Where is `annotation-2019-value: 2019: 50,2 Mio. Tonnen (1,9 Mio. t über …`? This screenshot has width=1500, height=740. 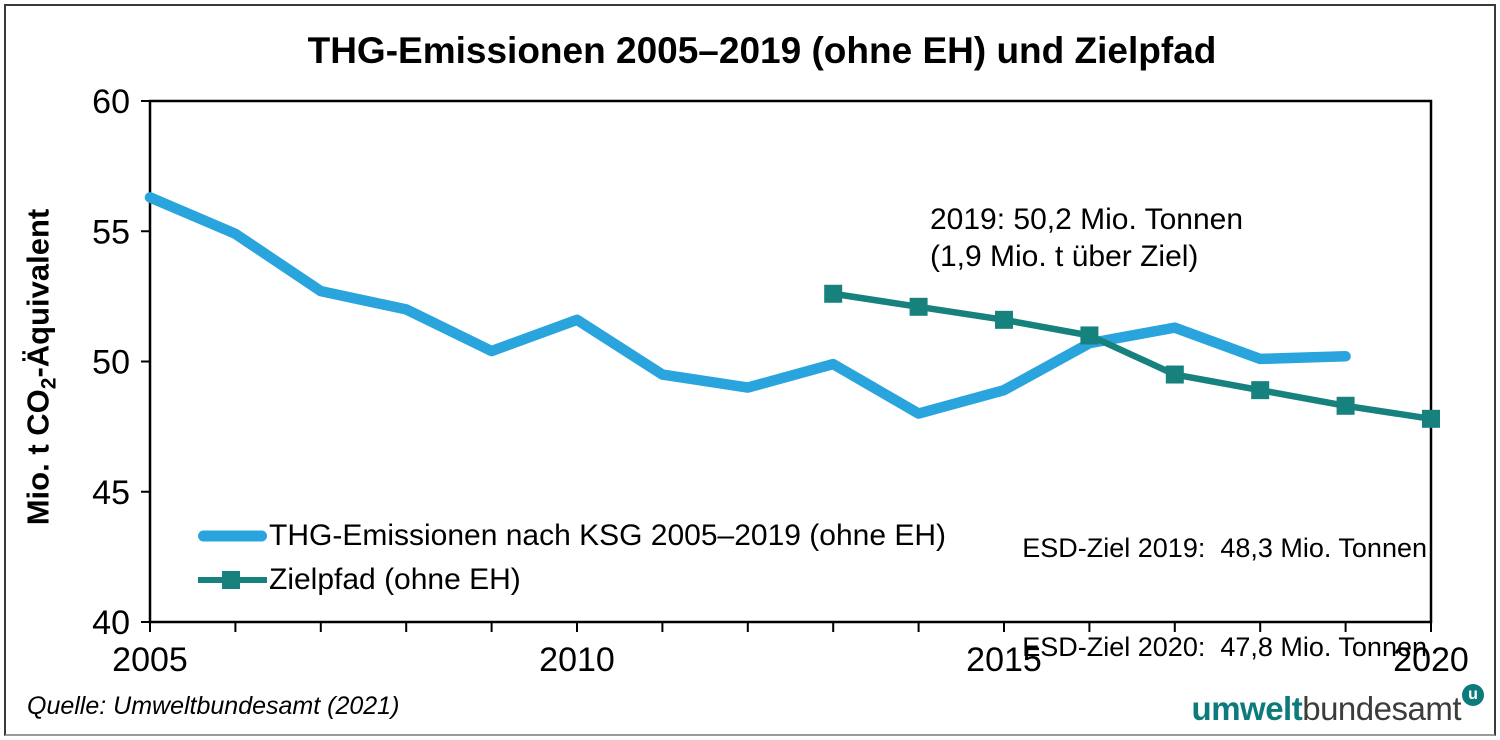
annotation-2019-value: 2019: 50,2 Mio. Tonnen (1,9 Mio. t über … is located at coordinates (1086, 238).